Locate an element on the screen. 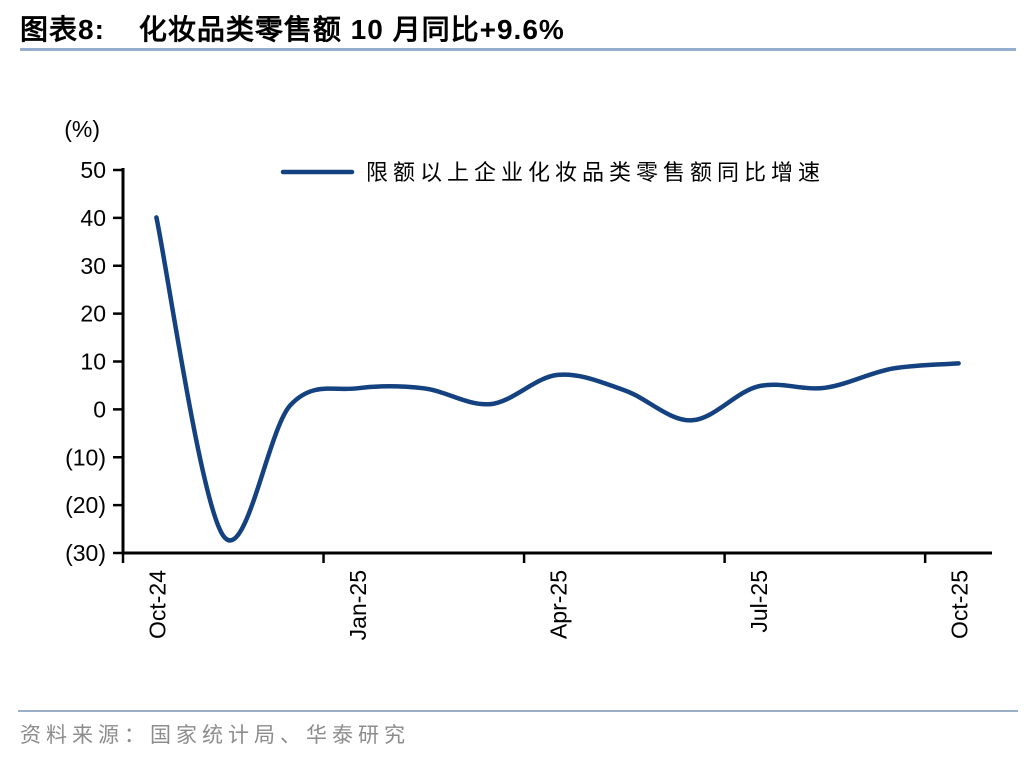 The image size is (1036, 760). source-divider is located at coordinates (518, 711).